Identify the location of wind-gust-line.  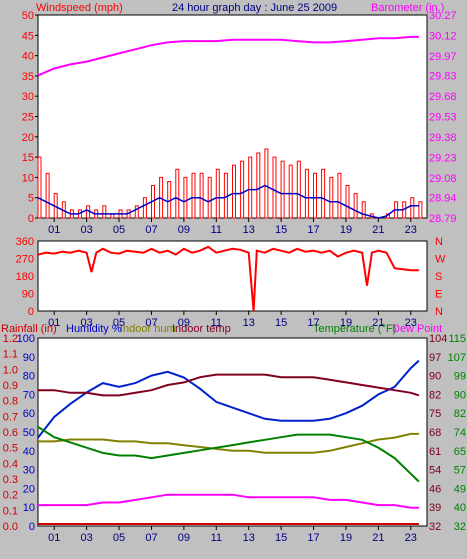
(228, 201).